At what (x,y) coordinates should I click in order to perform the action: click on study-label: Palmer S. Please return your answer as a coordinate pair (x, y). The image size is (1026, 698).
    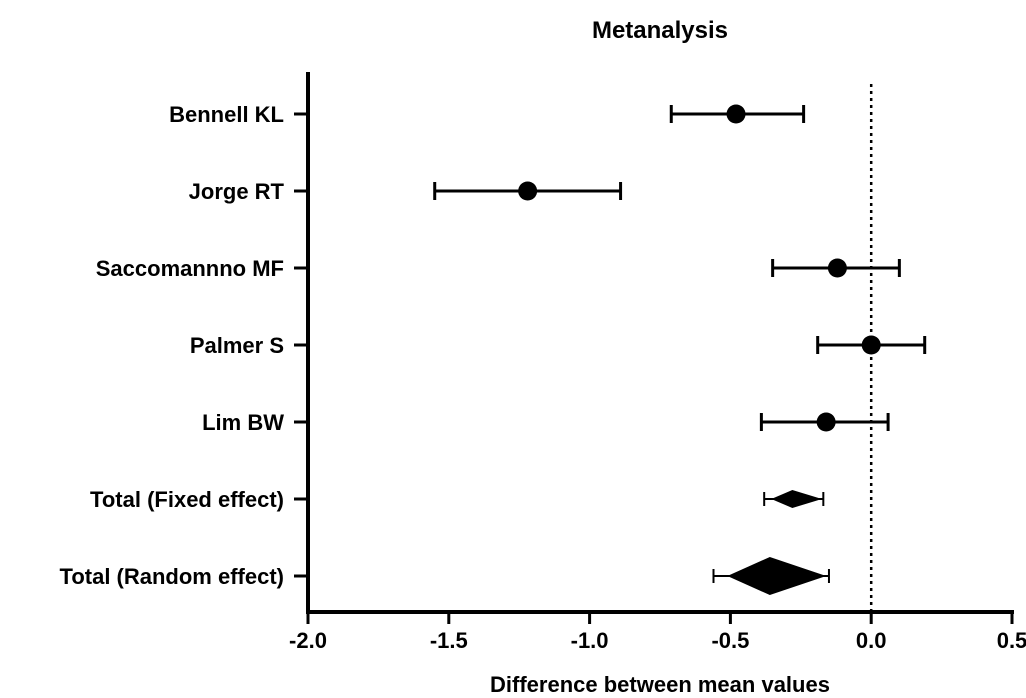
    Looking at the image, I should click on (237, 345).